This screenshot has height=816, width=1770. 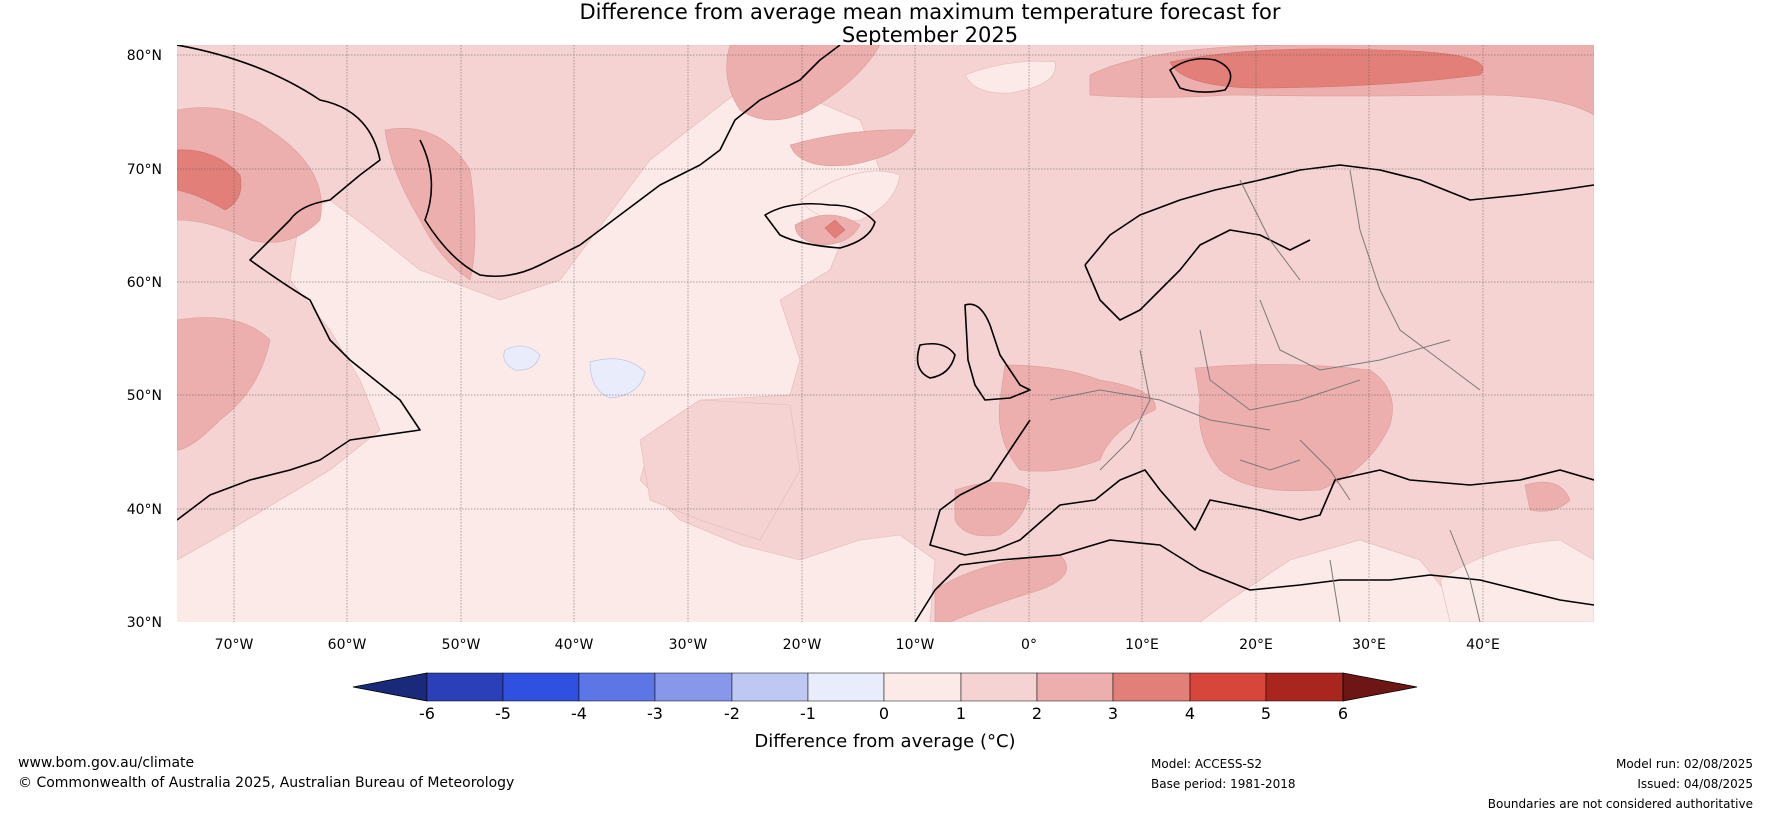 I want to click on map-title-line-2: September 2025, so click(x=930, y=35).